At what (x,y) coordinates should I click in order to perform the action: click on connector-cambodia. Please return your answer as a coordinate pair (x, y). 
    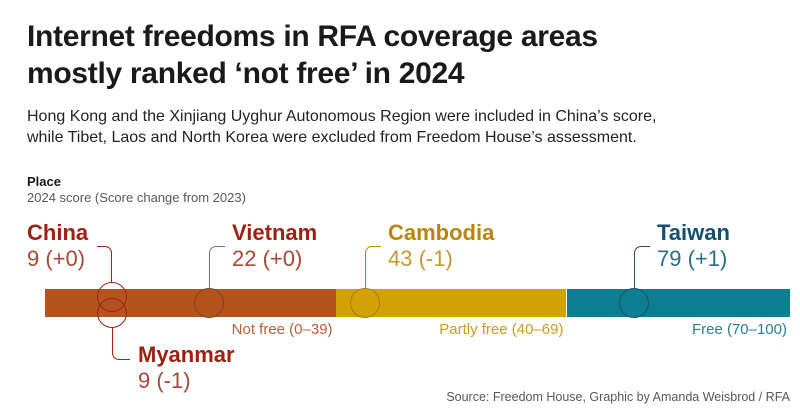
    Looking at the image, I should click on (373, 267).